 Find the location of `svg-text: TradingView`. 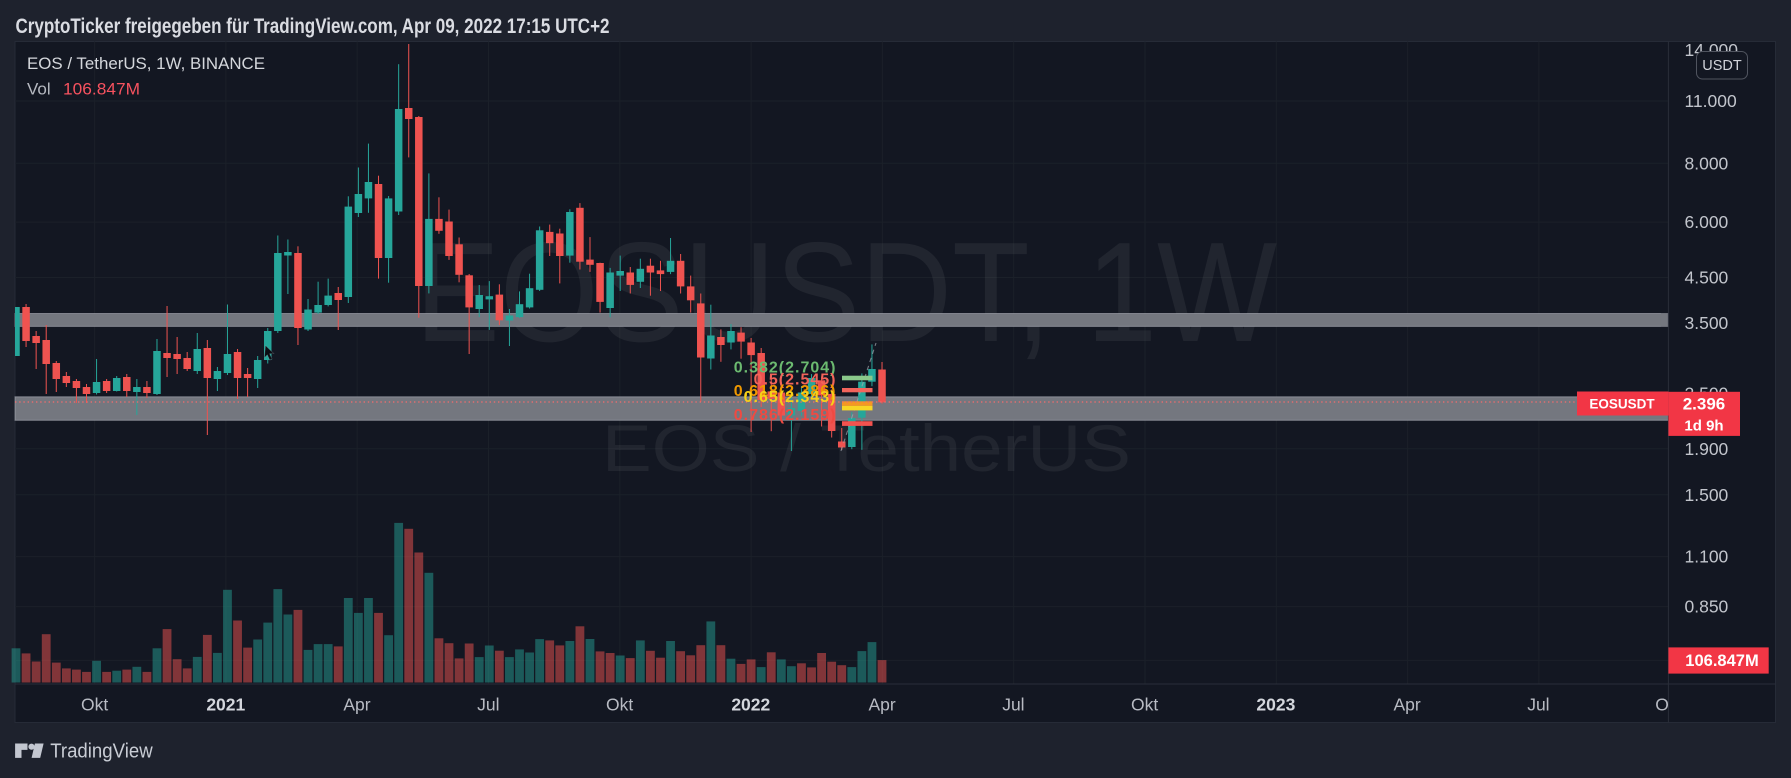

svg-text: TradingView is located at coordinates (101, 752).